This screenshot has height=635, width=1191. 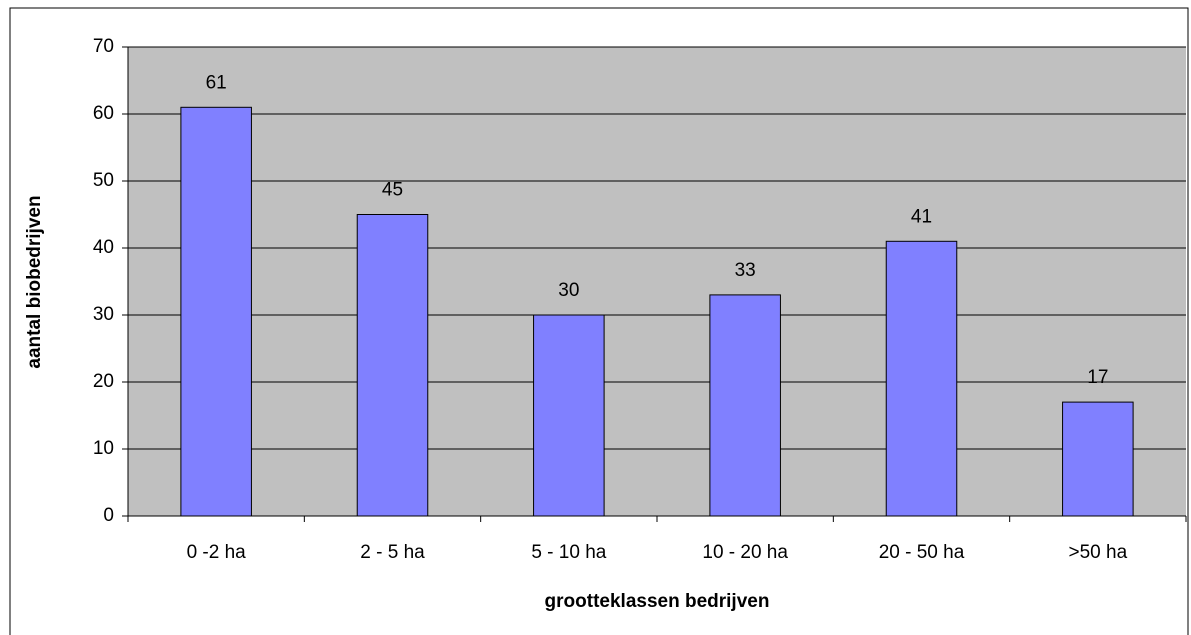 I want to click on data-label: 17, so click(x=1097, y=377).